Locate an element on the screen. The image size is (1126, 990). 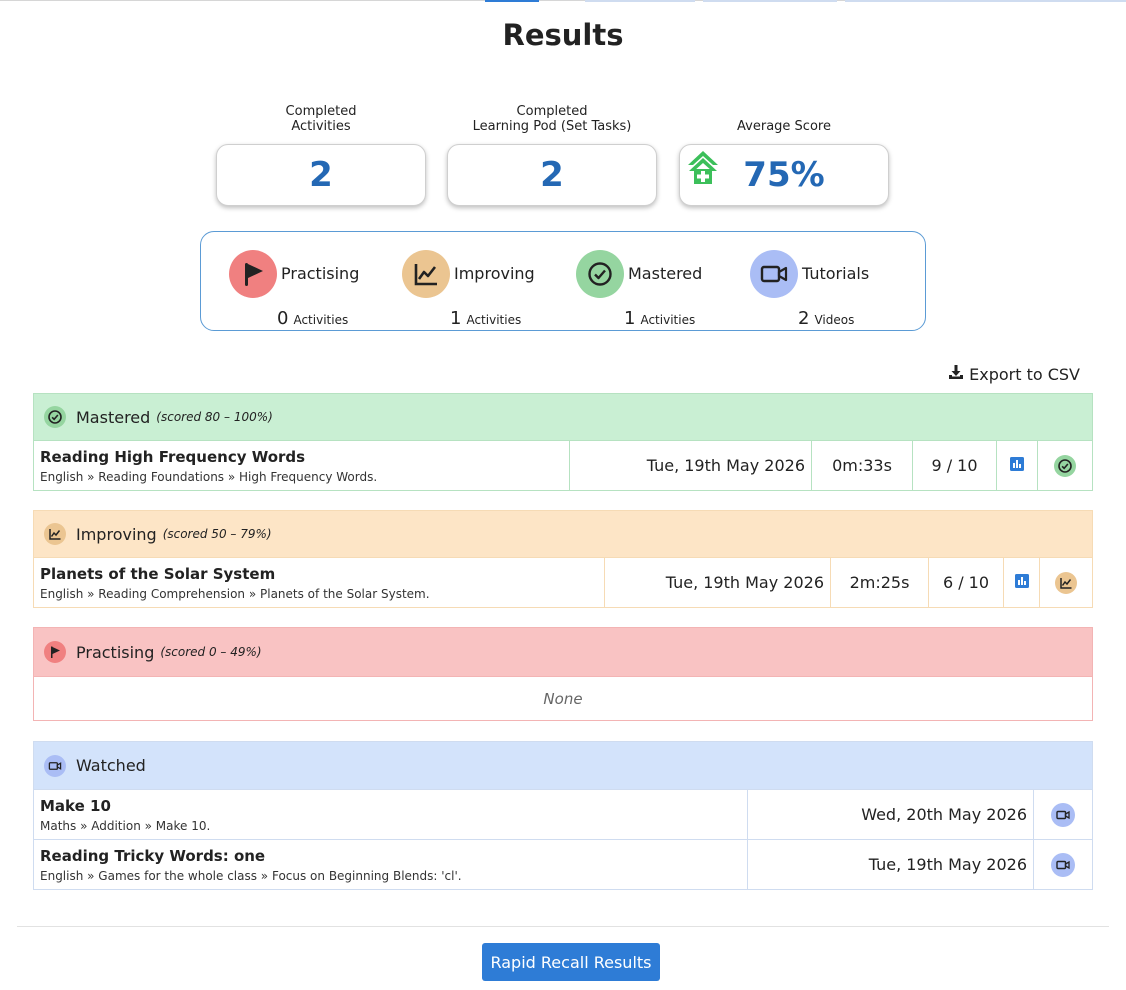
stat-label: Average Score is located at coordinates (784, 118).